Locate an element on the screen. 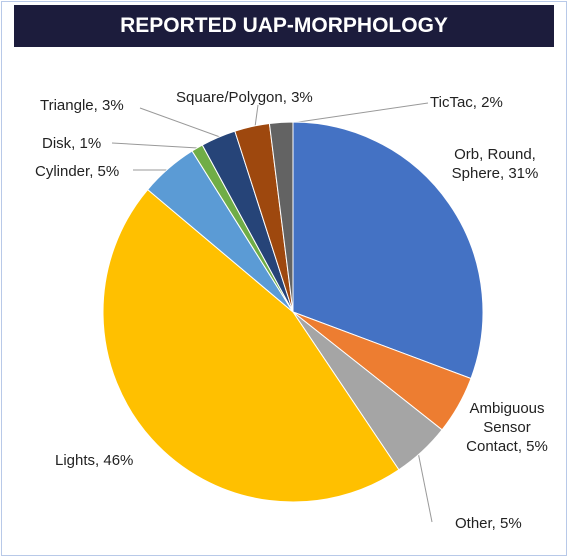 This screenshot has height=559, width=570. data-label: TicTac, 2% is located at coordinates (466, 102).